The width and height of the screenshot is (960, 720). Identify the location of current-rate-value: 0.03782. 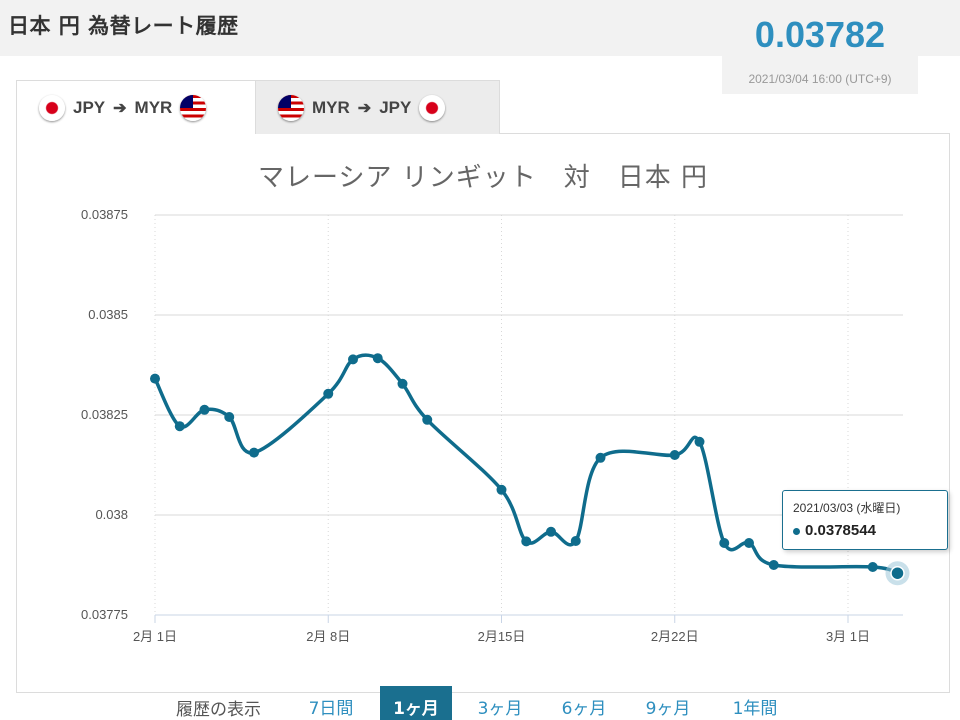
(820, 34).